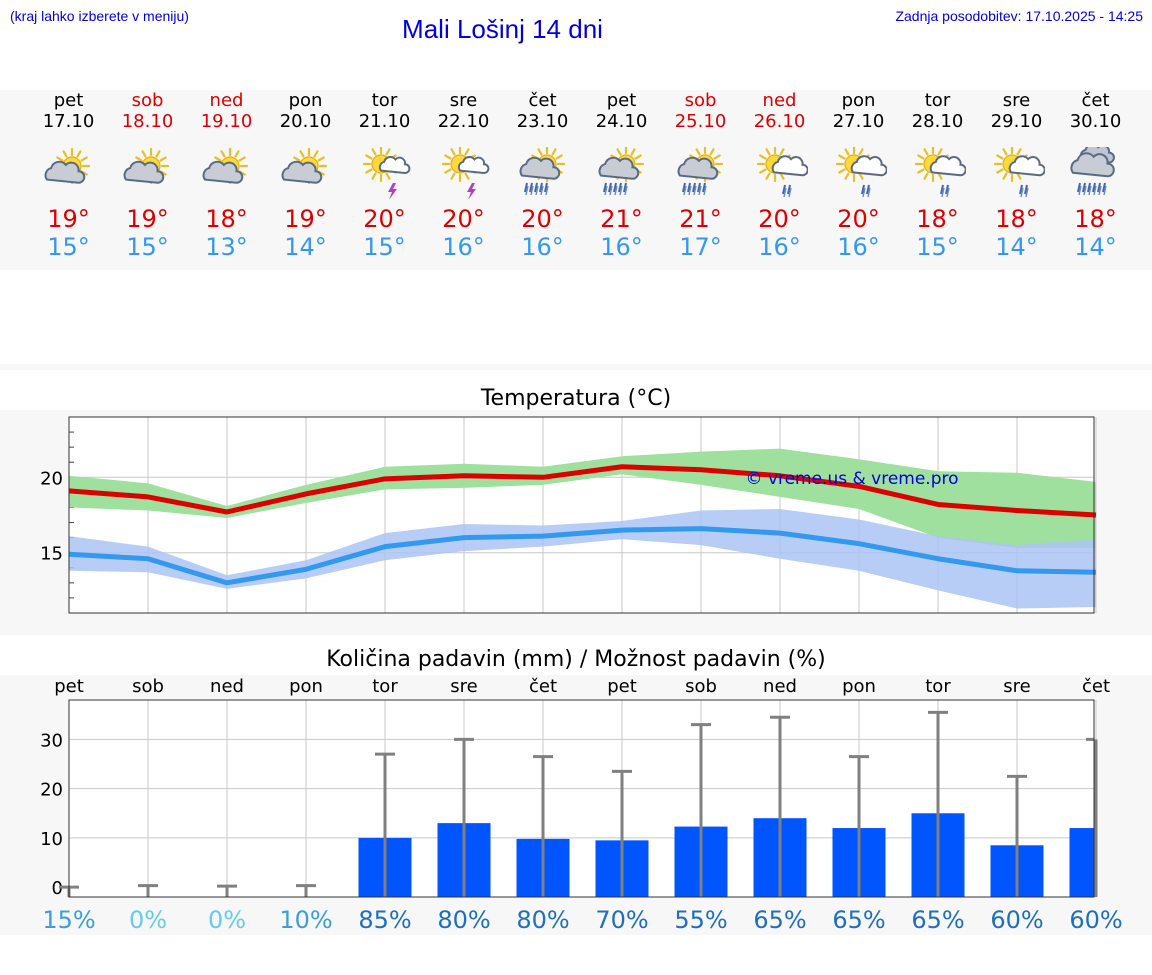  Describe the element at coordinates (700, 180) in the screenshot. I see `forecast-day: sob 25.10 21° 17°` at that location.